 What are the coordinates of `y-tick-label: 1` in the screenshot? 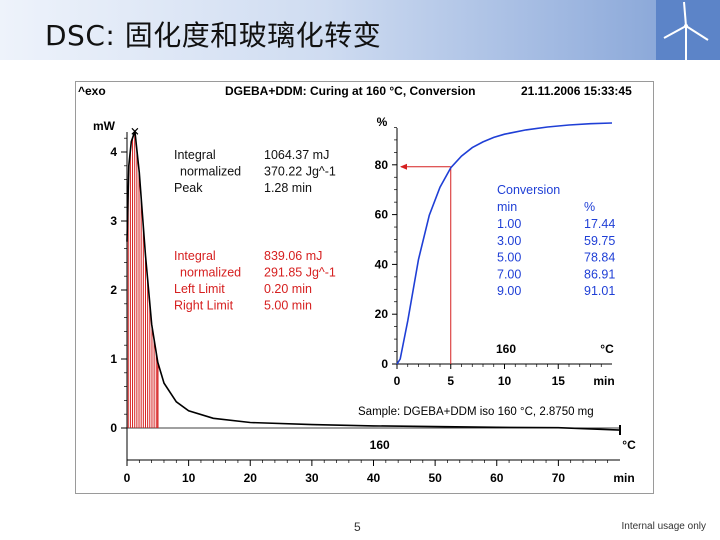 It's located at (113, 359).